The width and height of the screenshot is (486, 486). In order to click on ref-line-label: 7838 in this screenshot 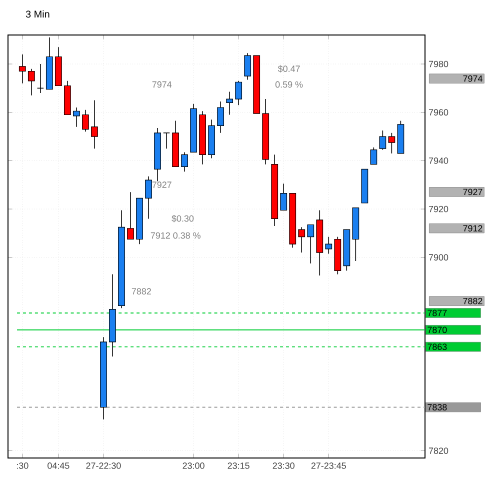, I will do `click(437, 407)`.